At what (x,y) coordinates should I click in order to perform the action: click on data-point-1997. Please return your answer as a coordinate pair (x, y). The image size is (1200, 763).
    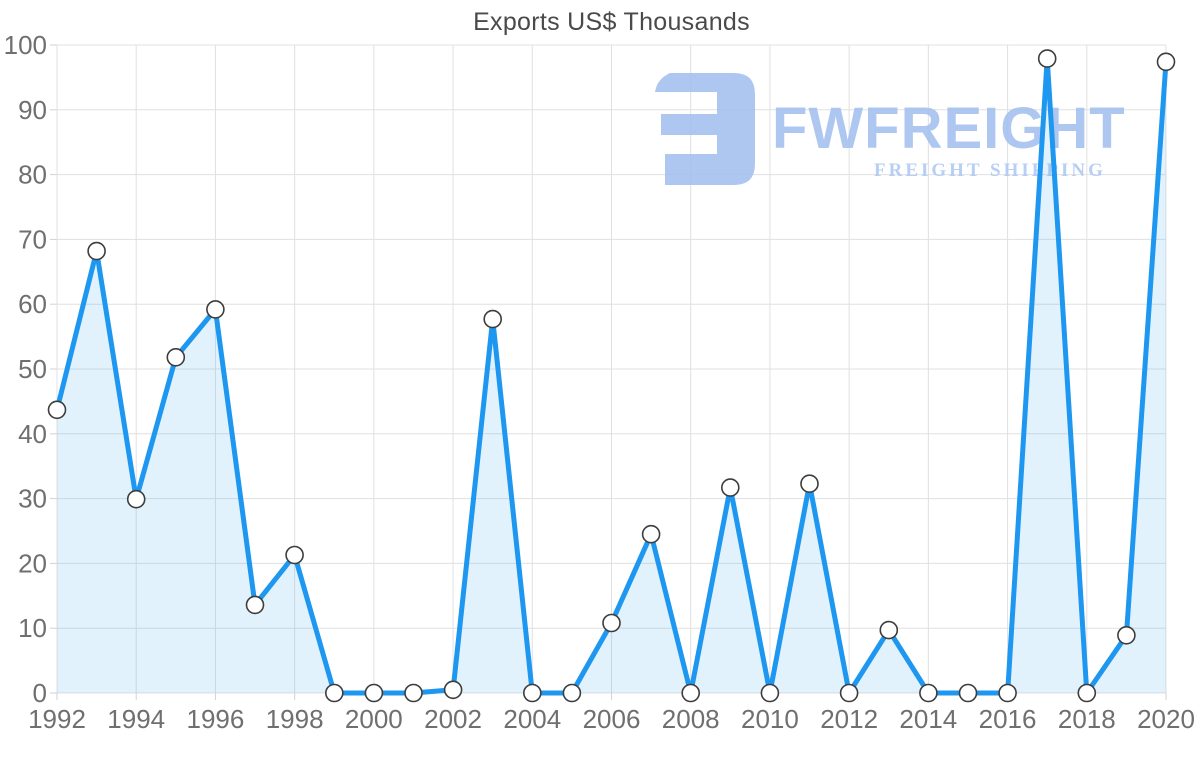
    Looking at the image, I should click on (255, 605).